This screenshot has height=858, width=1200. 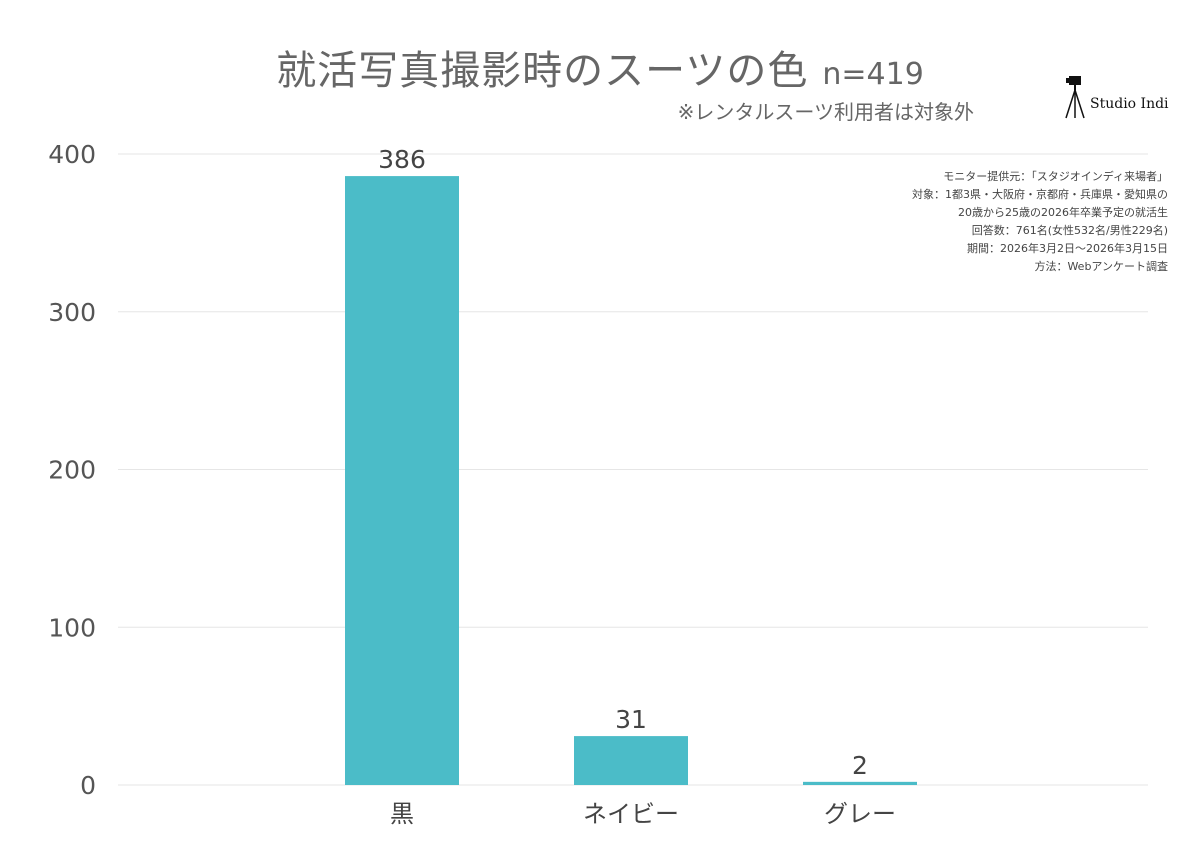 What do you see at coordinates (631, 814) in the screenshot?
I see `x-tick-label: ネイビー` at bounding box center [631, 814].